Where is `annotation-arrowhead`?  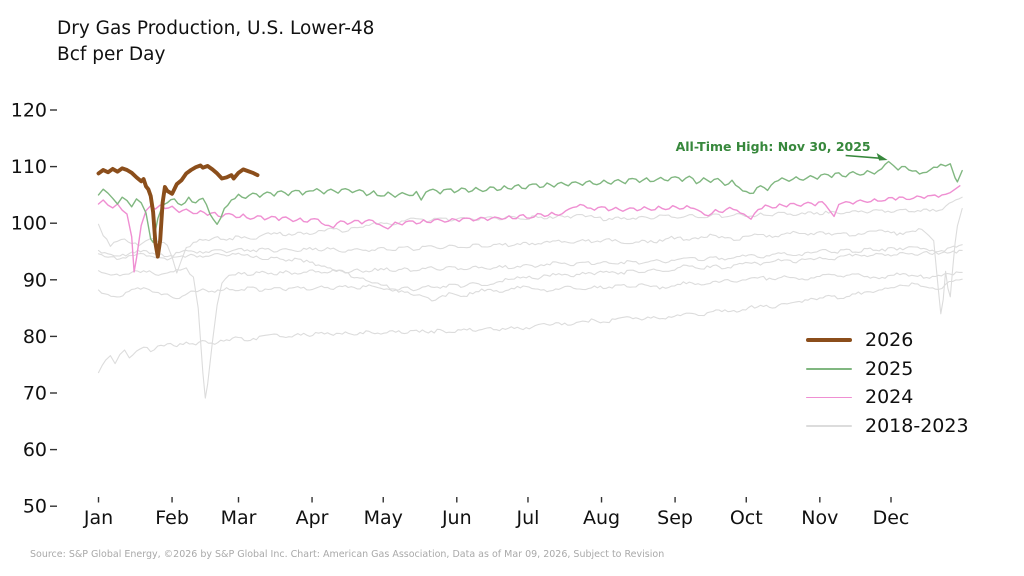 annotation-arrowhead is located at coordinates (882, 156).